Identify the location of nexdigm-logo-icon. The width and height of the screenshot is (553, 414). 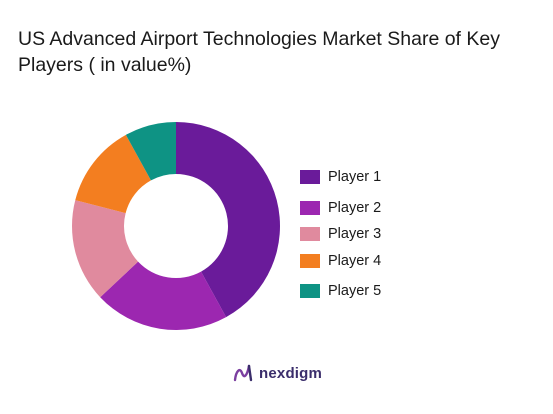
(243, 373).